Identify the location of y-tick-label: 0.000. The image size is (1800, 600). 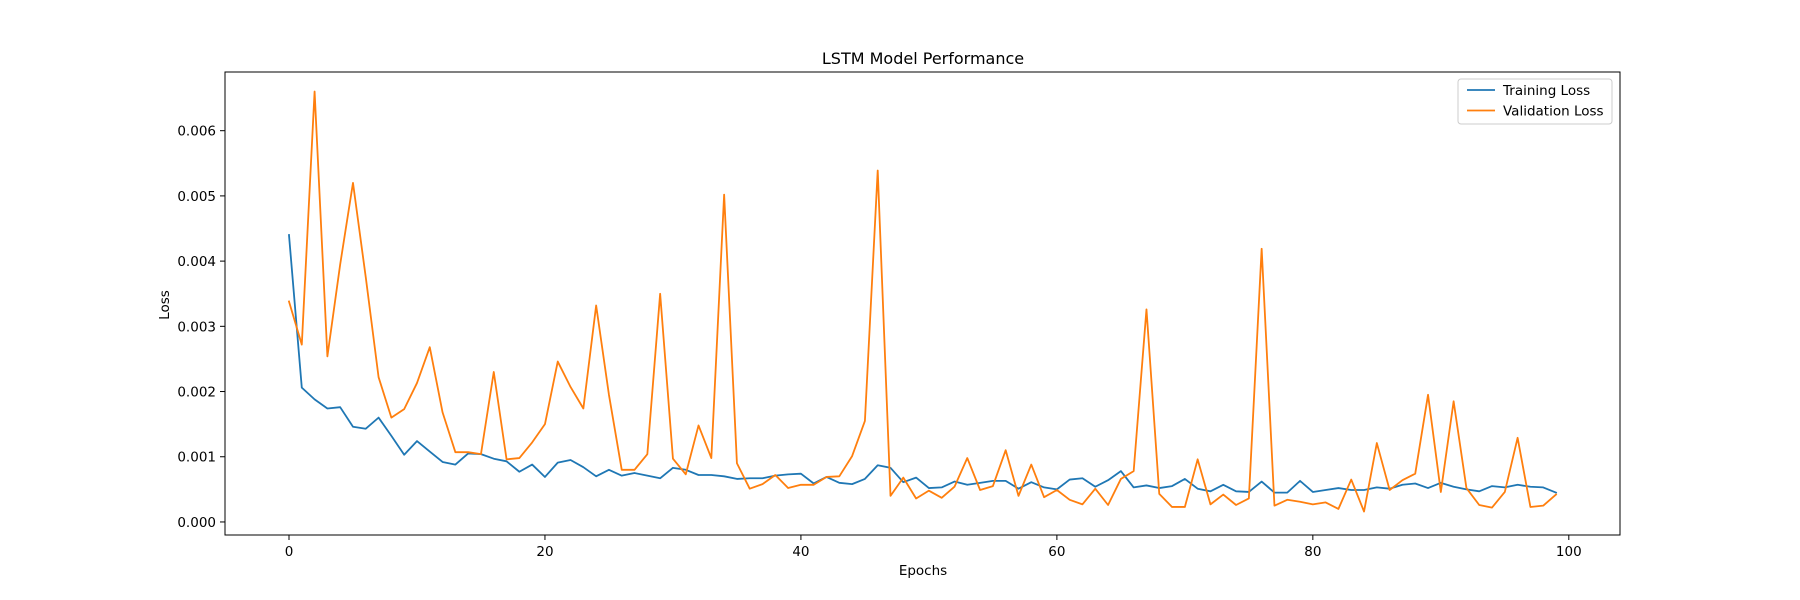
(196, 523).